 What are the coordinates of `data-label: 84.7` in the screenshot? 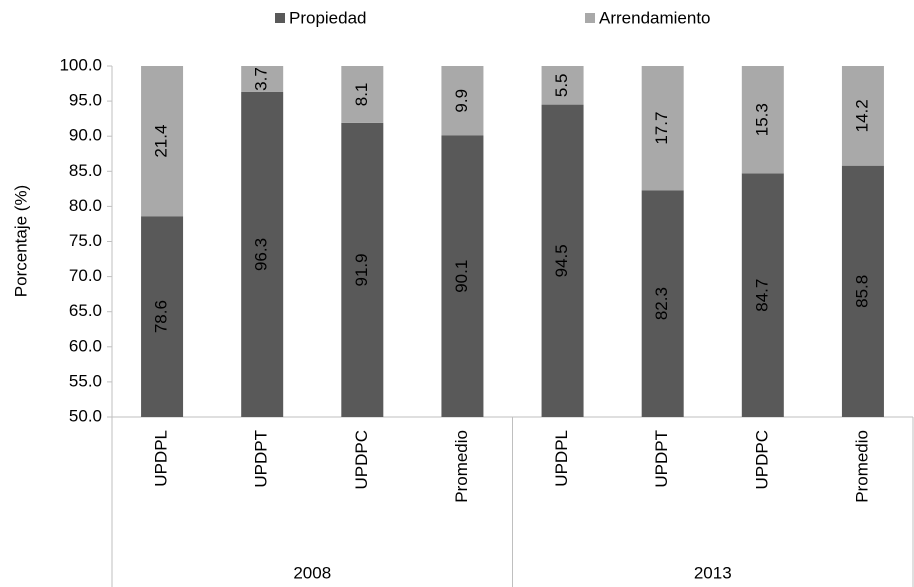 It's located at (761, 295).